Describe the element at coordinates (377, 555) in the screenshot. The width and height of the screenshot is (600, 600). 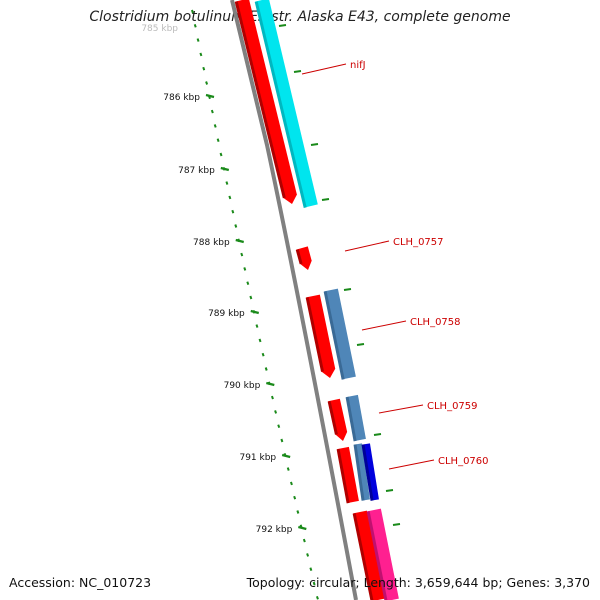
I see `pink-feature-shade` at that location.